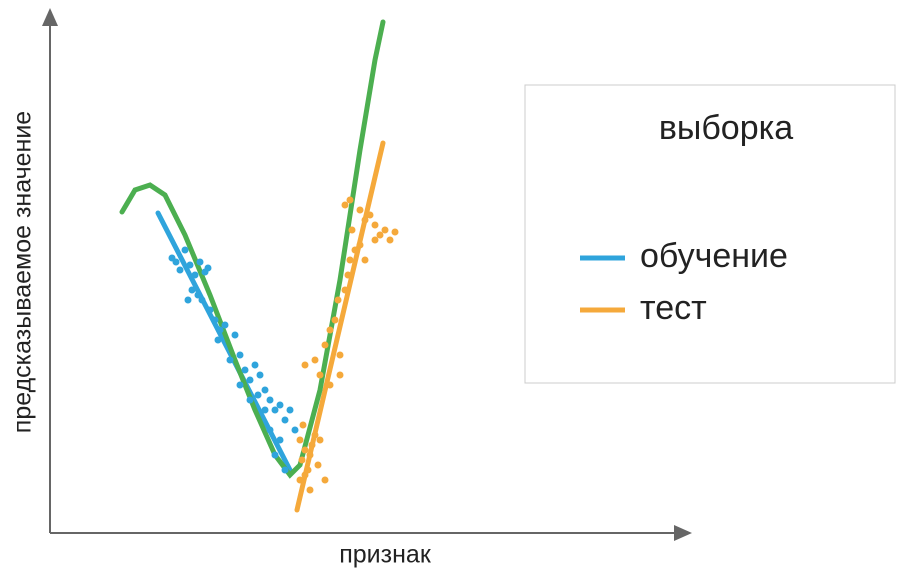 The width and height of the screenshot is (900, 580). I want to click on x-arrow, so click(683, 533).